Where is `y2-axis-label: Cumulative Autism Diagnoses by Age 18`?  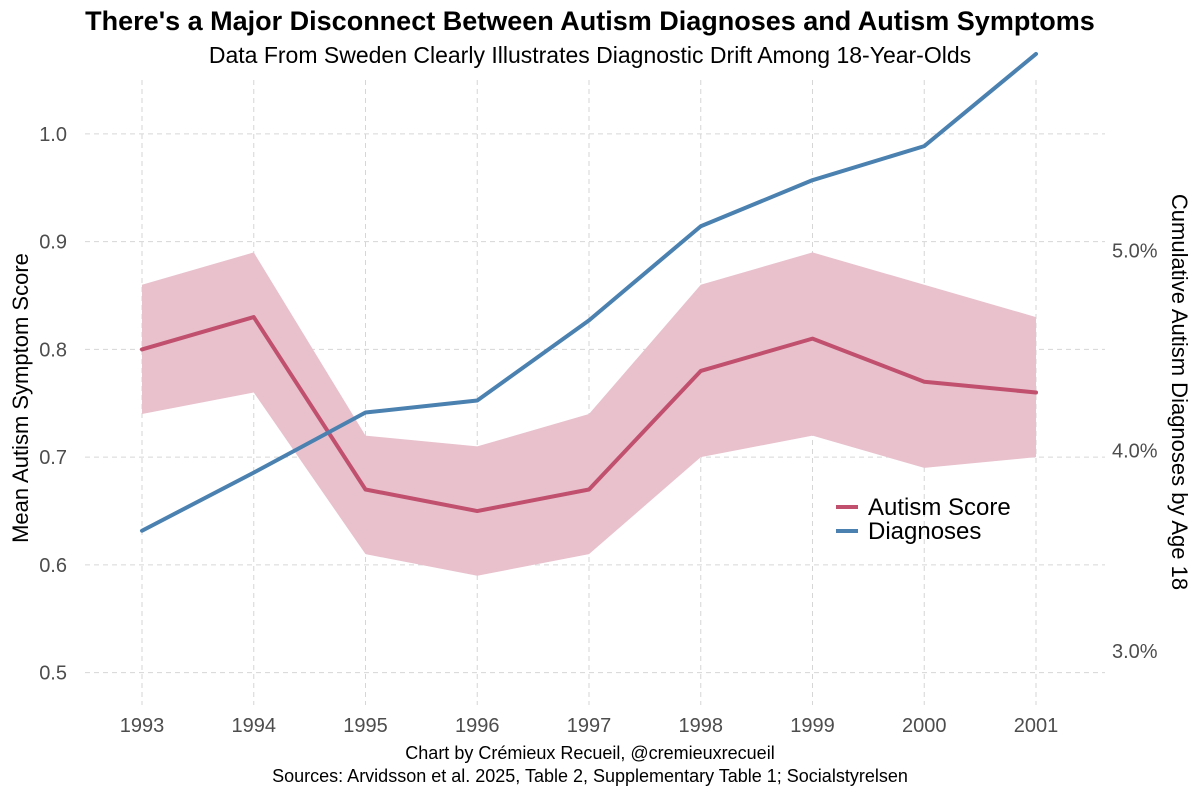 y2-axis-label: Cumulative Autism Diagnoses by Age 18 is located at coordinates (1179, 392).